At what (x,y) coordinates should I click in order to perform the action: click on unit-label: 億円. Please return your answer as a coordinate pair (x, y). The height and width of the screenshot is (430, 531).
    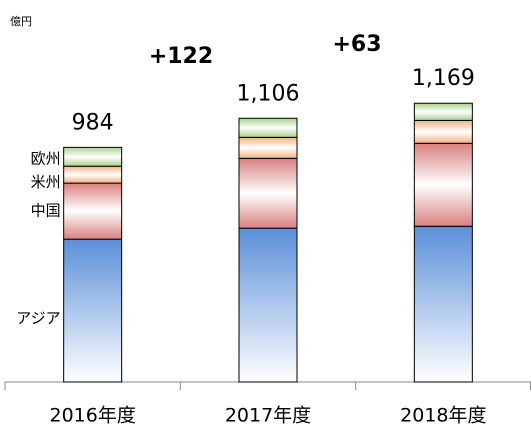
    Looking at the image, I should click on (21, 21).